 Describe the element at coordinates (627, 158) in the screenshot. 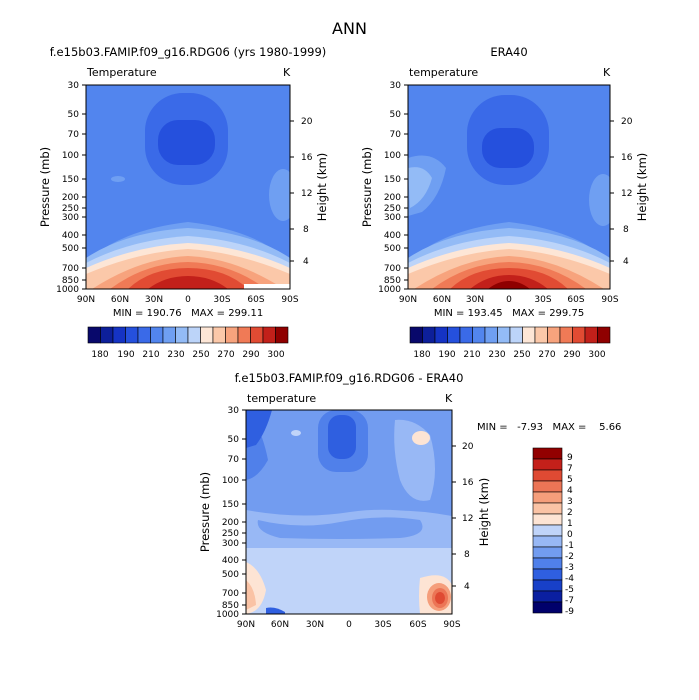

I see `obs-htick-16: 16` at that location.